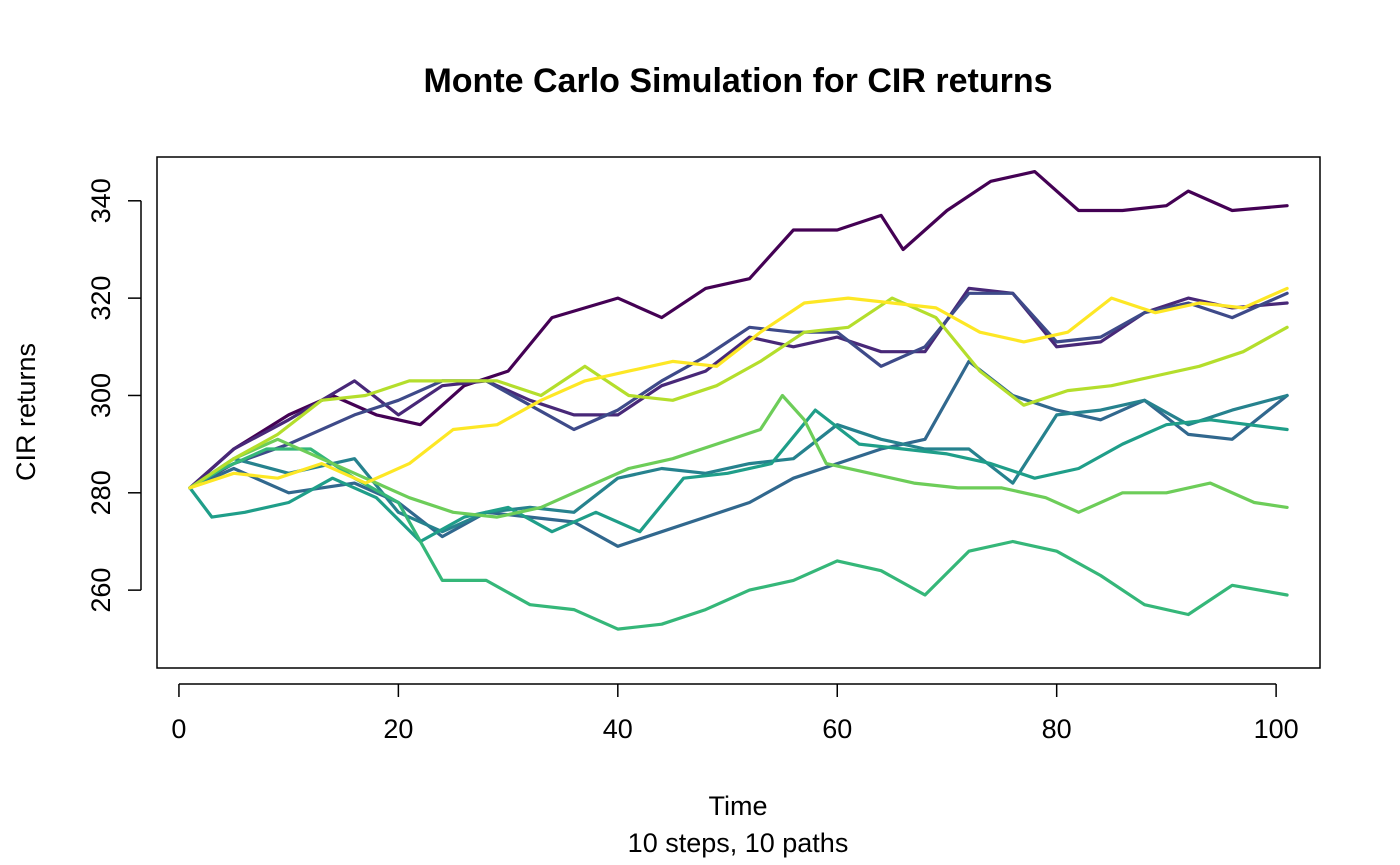  I want to click on x-tick-label: 20, so click(398, 729).